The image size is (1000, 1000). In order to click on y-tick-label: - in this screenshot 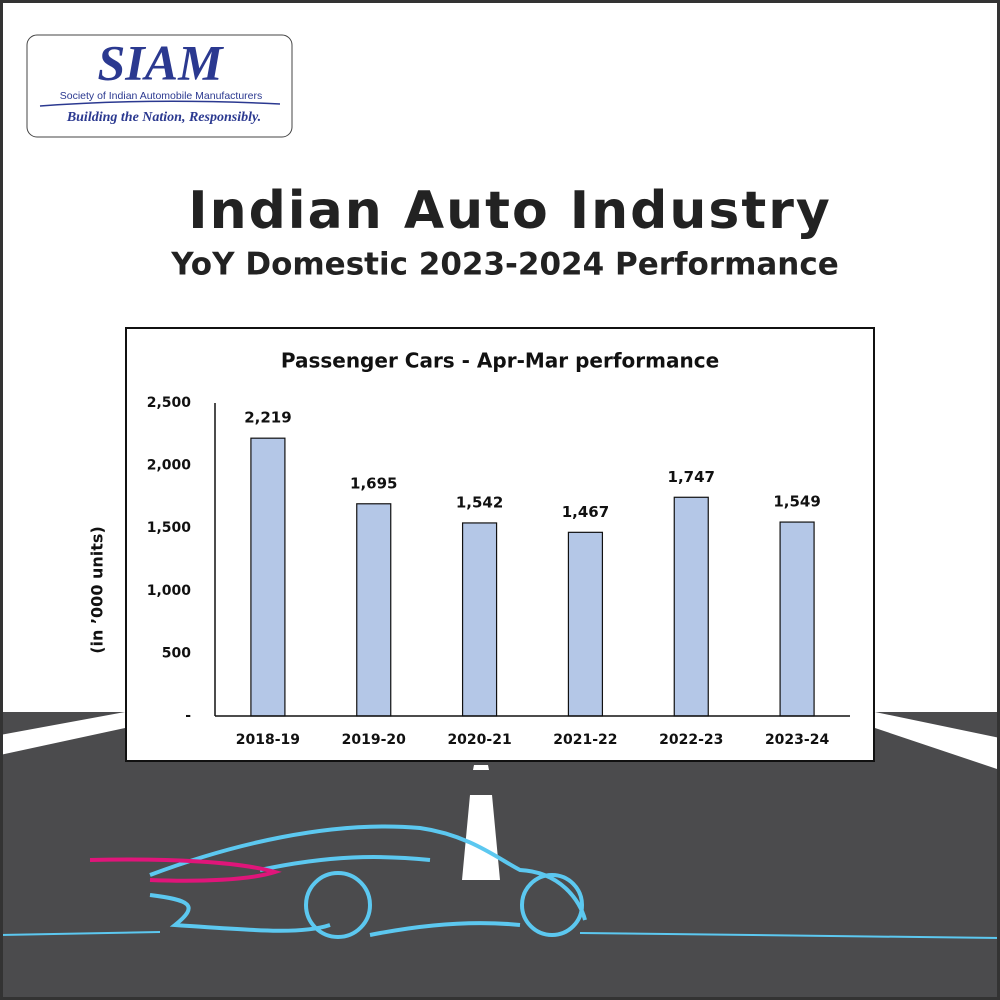, I will do `click(188, 716)`.